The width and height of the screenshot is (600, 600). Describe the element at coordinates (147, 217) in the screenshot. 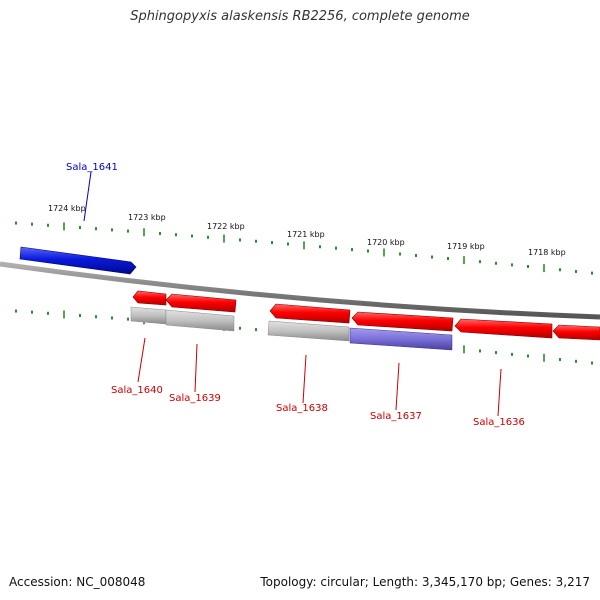

I see `scale-tick-label: 1723 kbp` at that location.